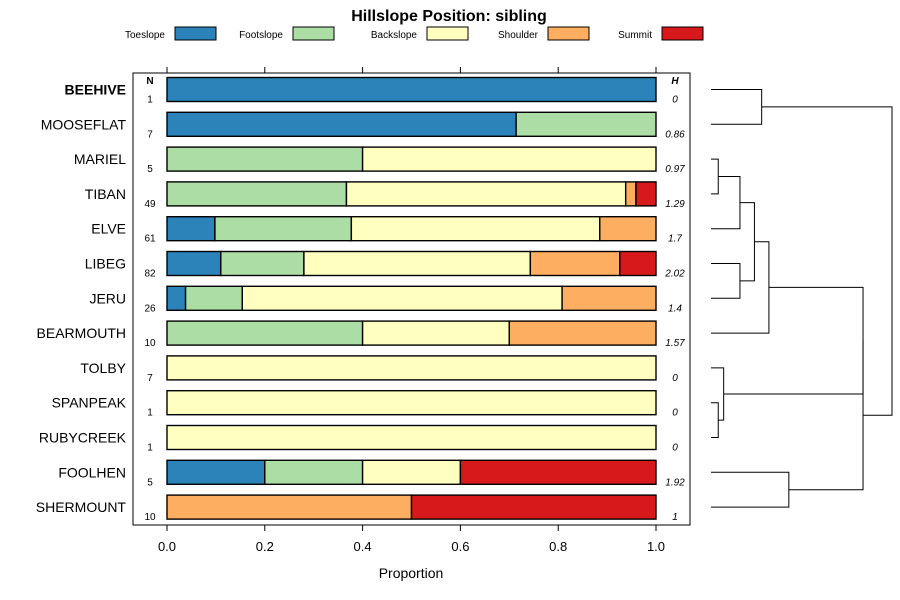  What do you see at coordinates (394, 35) in the screenshot?
I see `legend-label-backslope: Backslope` at bounding box center [394, 35].